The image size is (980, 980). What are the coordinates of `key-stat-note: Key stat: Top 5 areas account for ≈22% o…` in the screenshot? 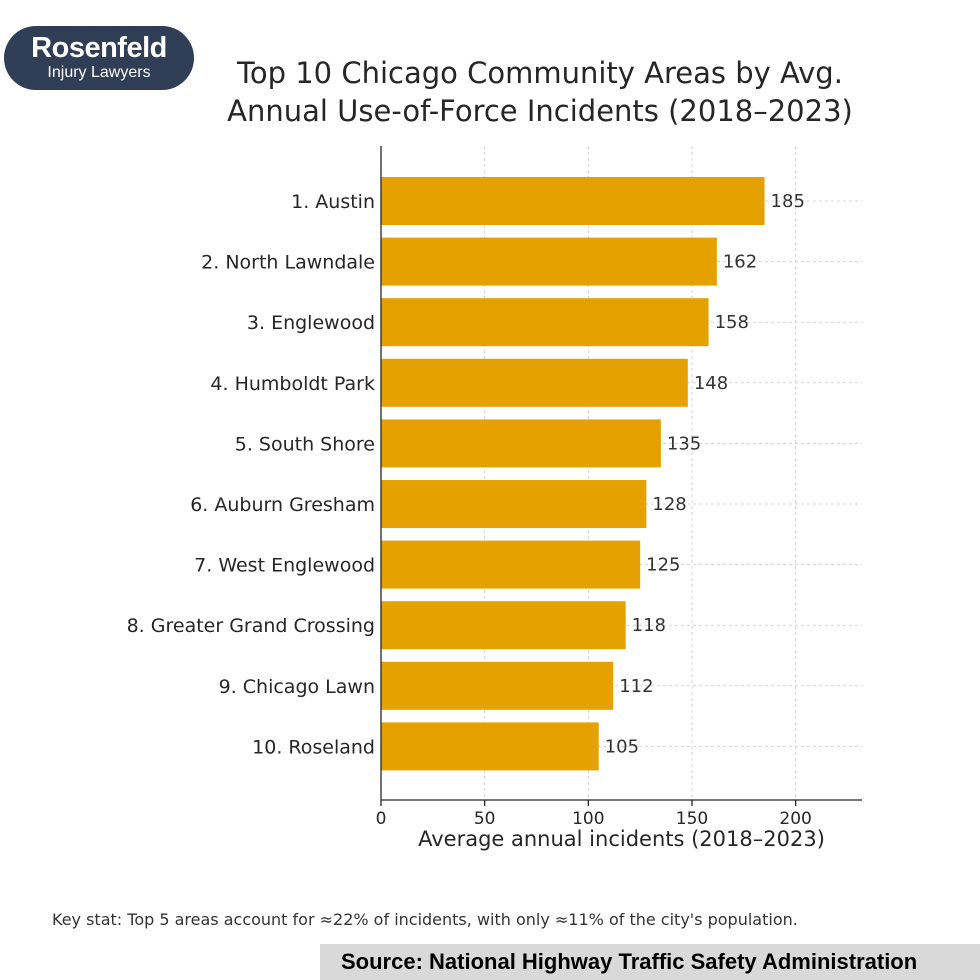 It's located at (425, 919).